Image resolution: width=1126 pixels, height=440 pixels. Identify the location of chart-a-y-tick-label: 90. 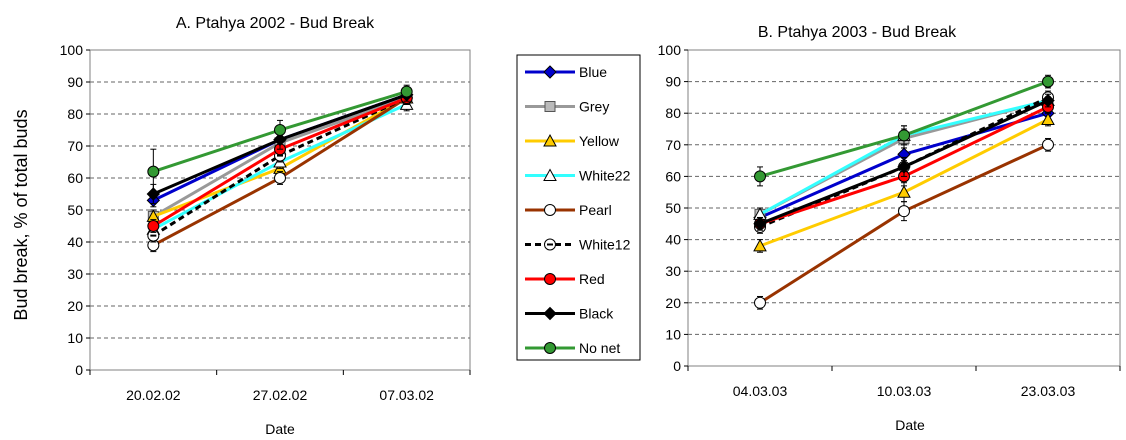
(75, 82).